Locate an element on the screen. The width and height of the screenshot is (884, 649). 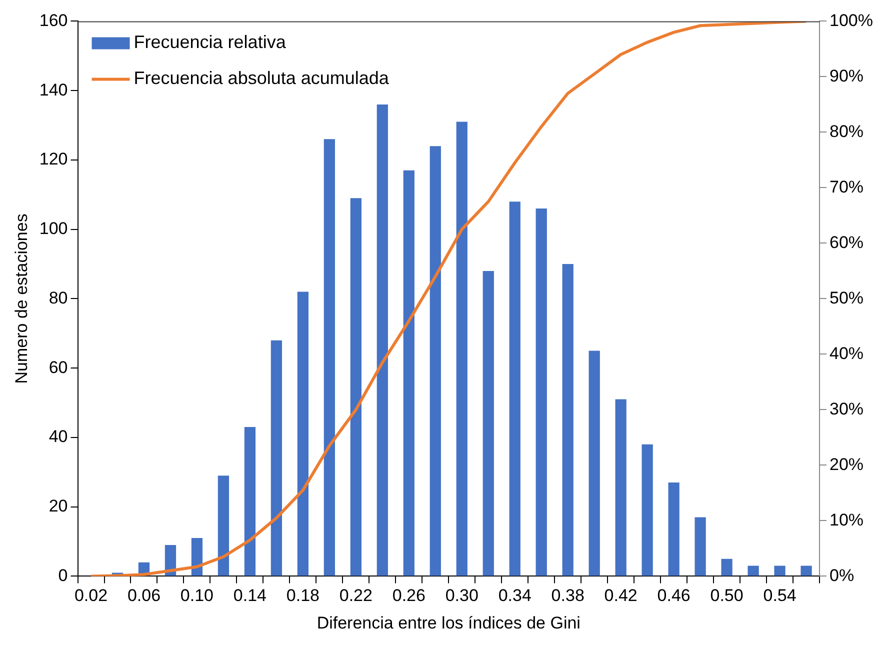
y-tick-label: 0 is located at coordinates (63, 575).